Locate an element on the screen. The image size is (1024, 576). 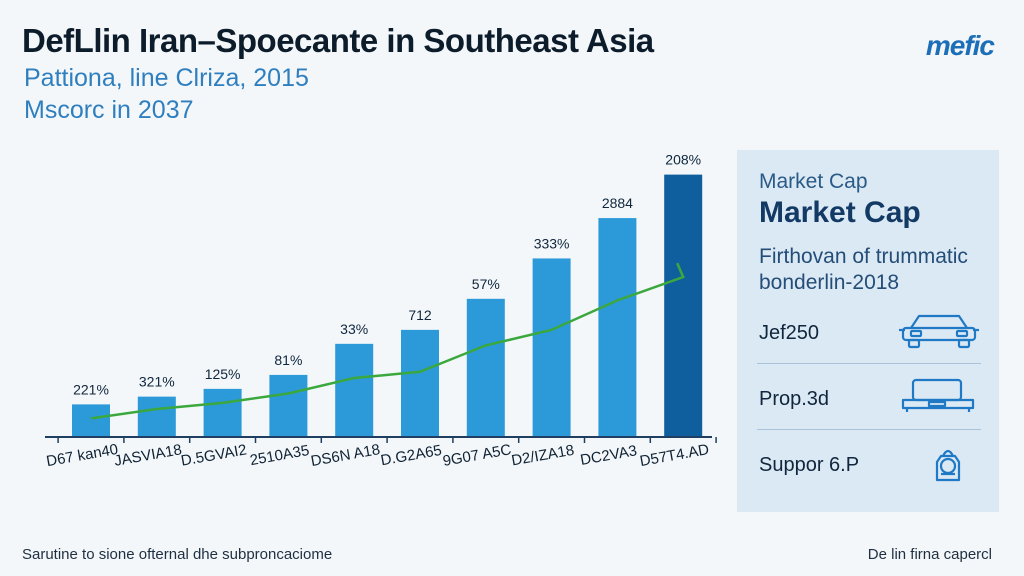
data-label-4: 81% is located at coordinates (288, 360).